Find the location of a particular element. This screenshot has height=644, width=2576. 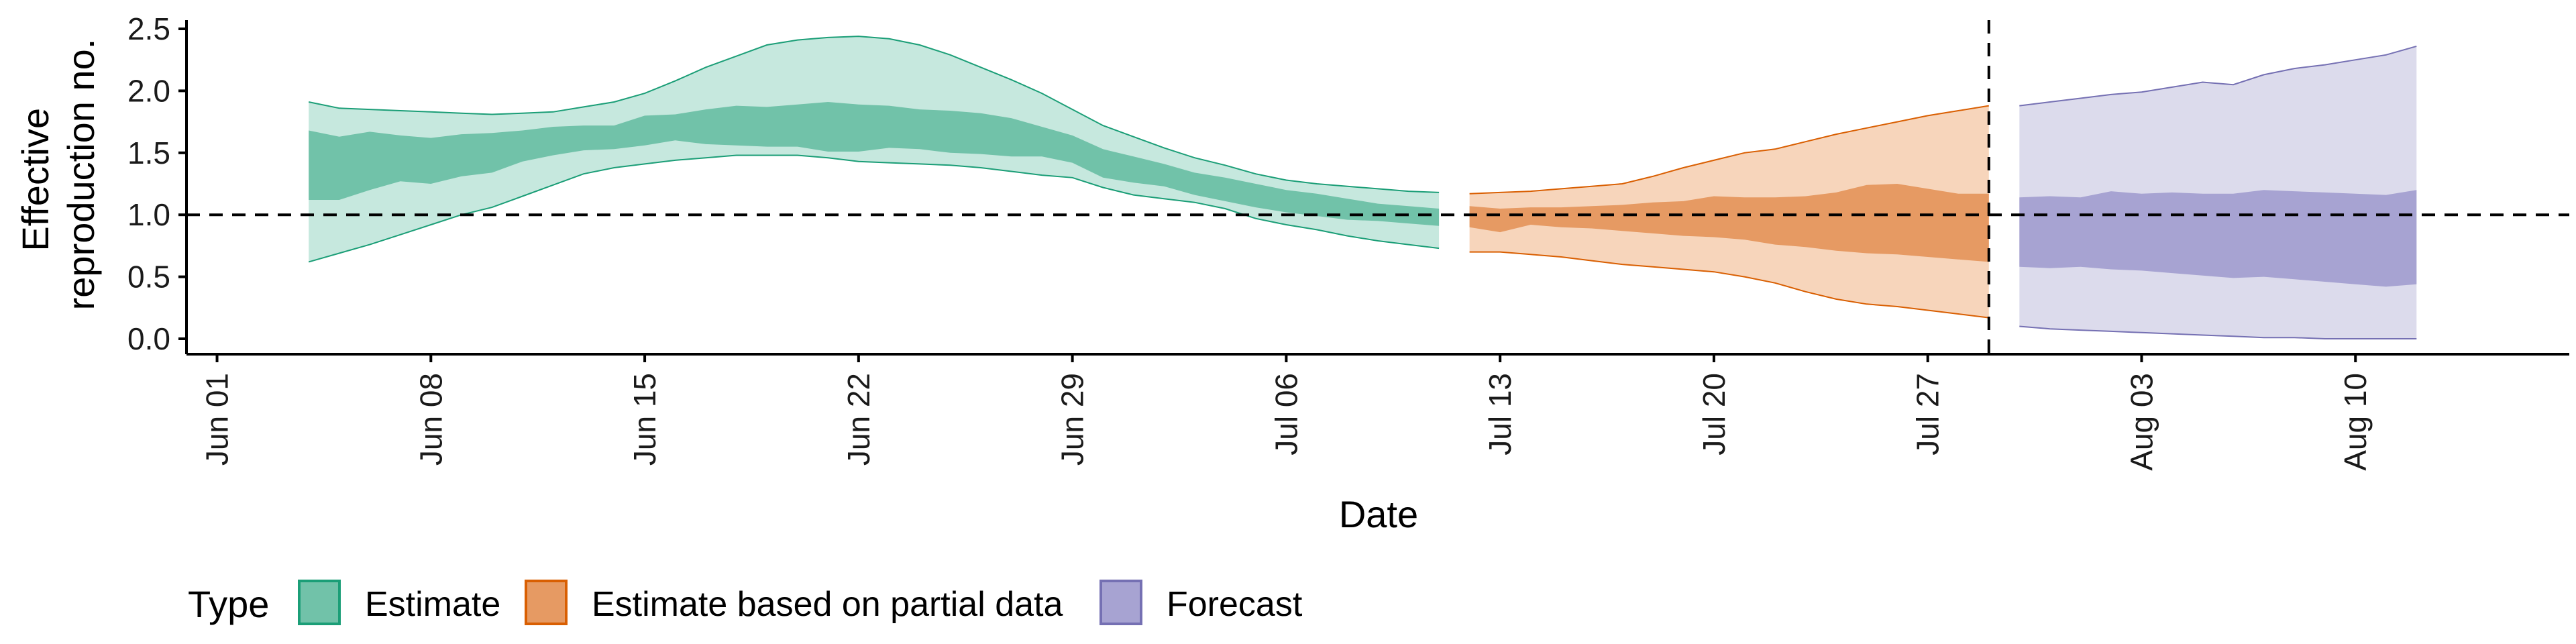

legend-key-forecast is located at coordinates (1120, 602).